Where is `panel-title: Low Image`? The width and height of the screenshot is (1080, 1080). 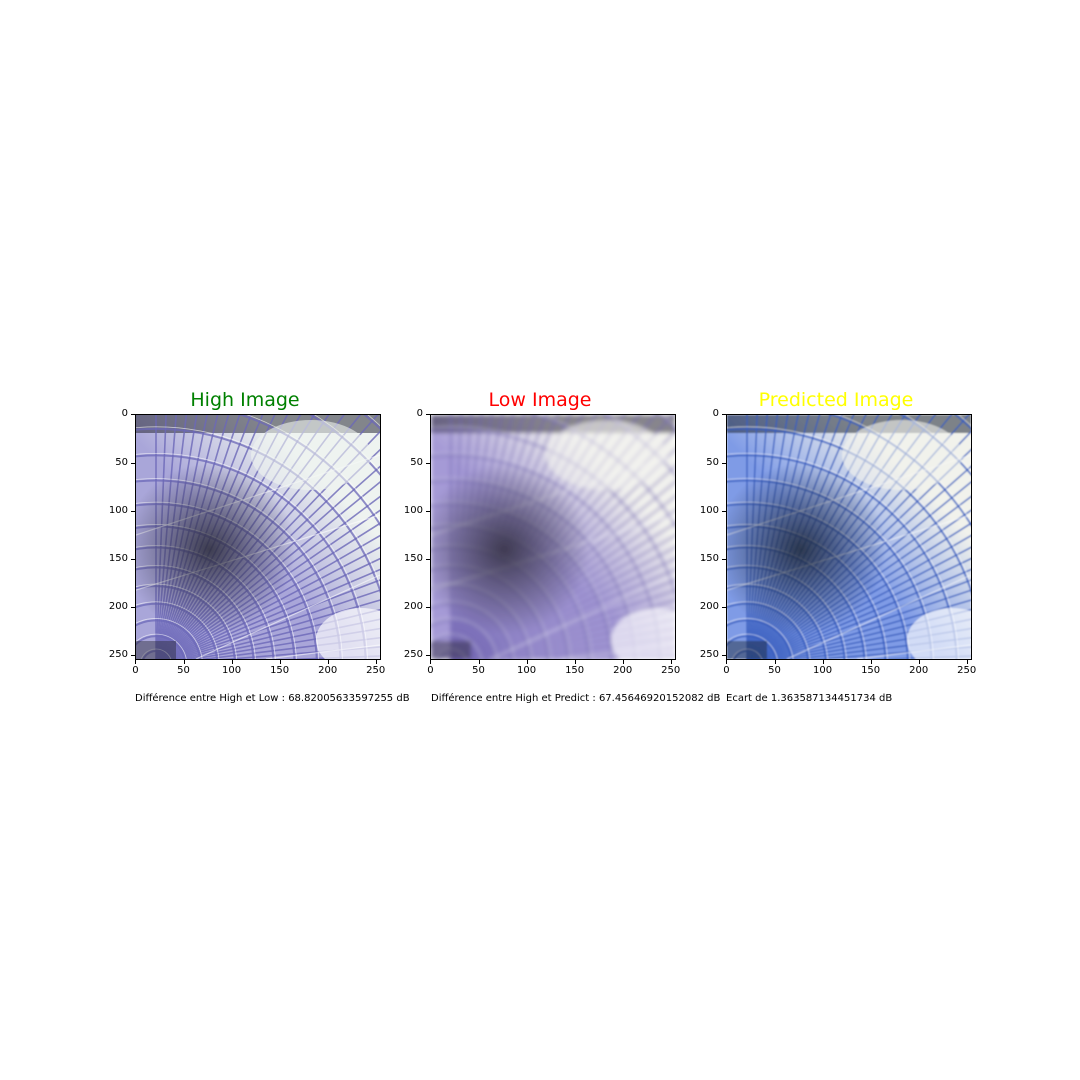
panel-title: Low Image is located at coordinates (540, 400).